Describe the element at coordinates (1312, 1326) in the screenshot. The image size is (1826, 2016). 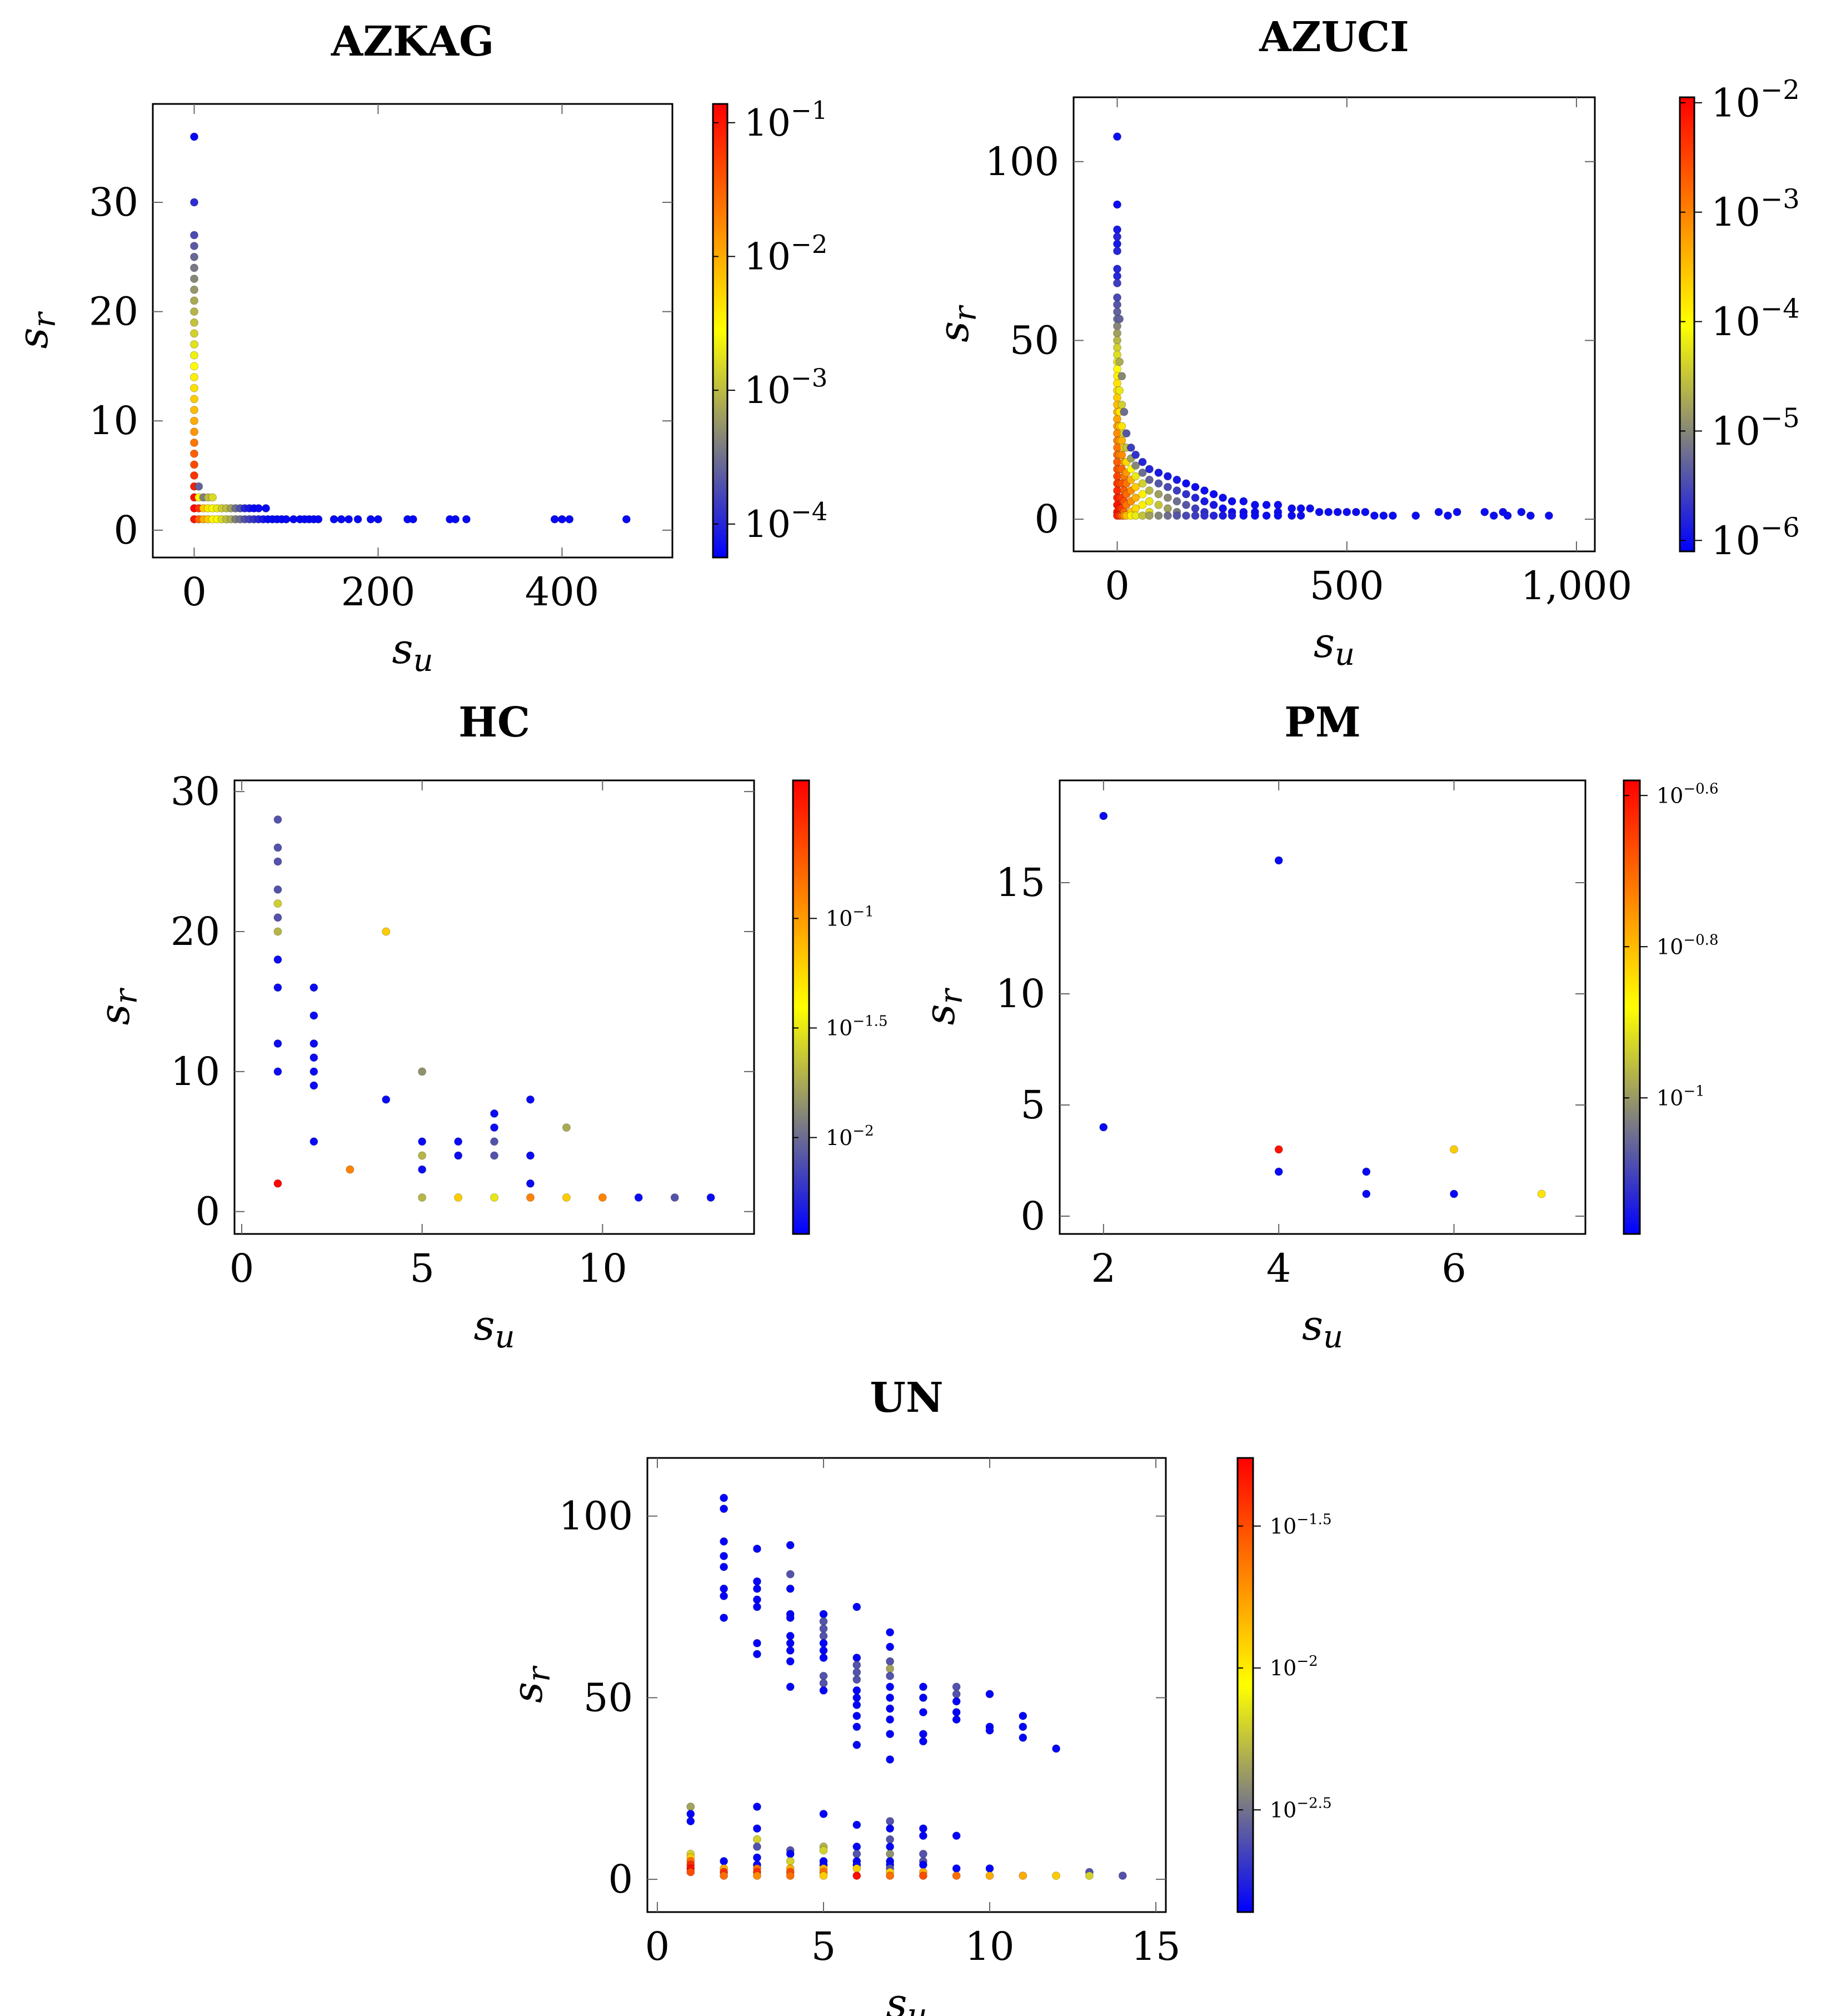
I see `x-axis-label-base: s` at that location.